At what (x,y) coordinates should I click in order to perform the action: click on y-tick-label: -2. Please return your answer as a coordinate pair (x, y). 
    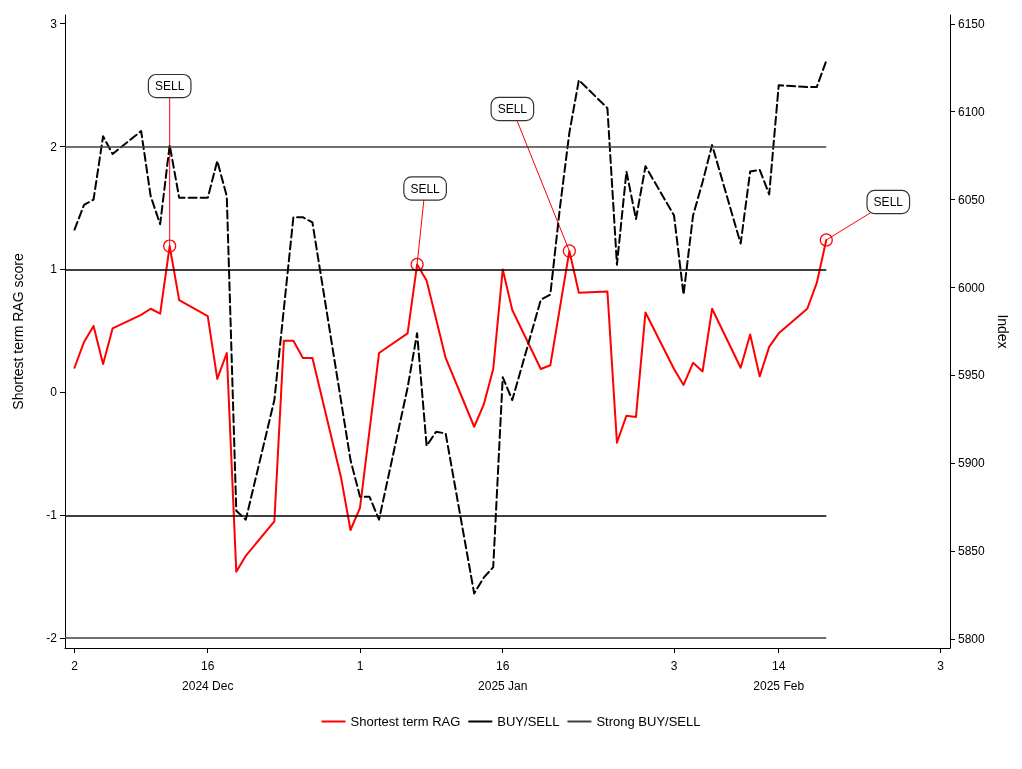
    Looking at the image, I should click on (52, 638).